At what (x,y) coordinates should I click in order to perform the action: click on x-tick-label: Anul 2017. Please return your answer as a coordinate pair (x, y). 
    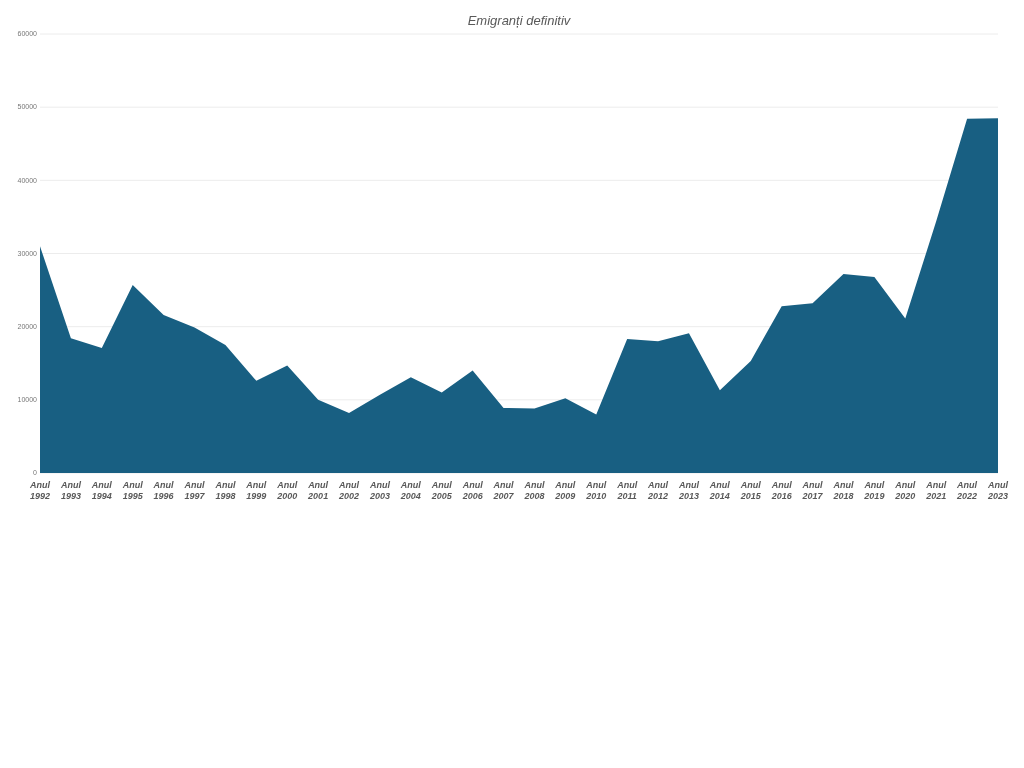
    Looking at the image, I should click on (812, 490).